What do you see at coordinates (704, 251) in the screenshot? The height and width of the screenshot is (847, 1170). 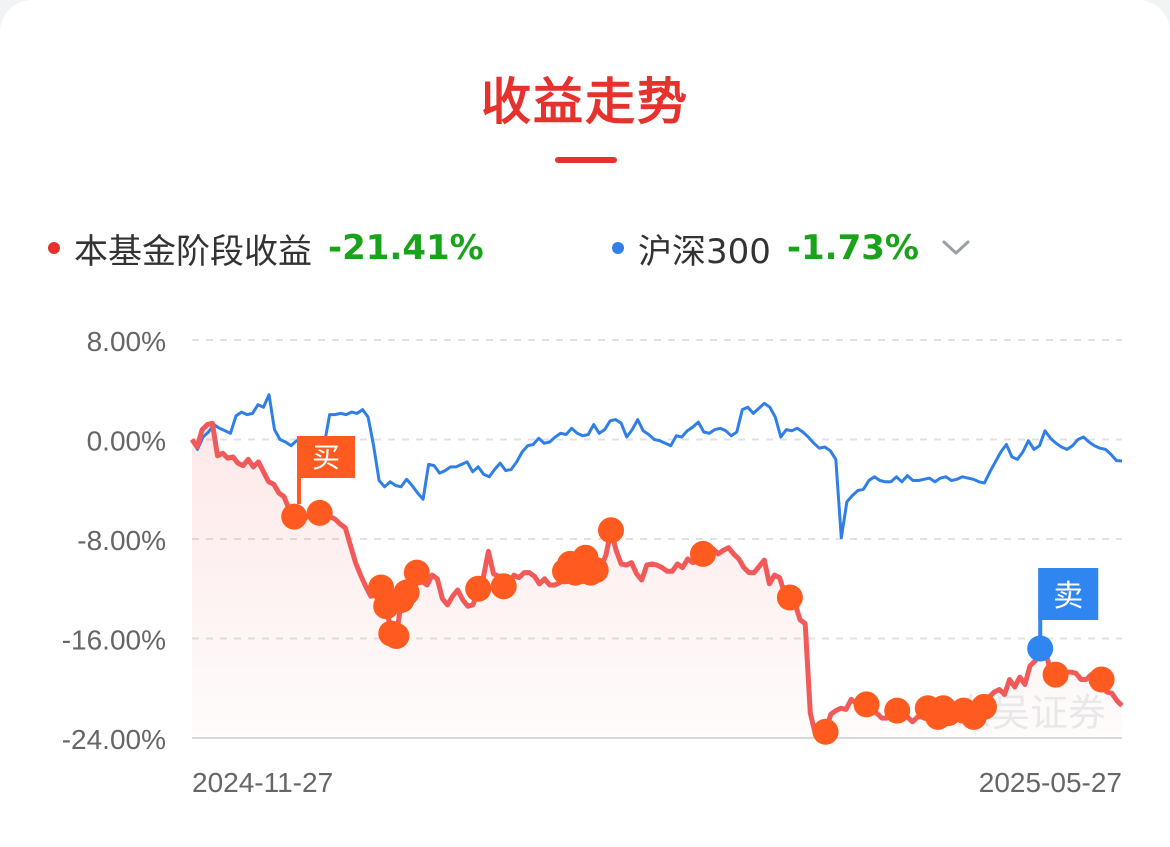 I see `legend-index-label: 沪深300` at bounding box center [704, 251].